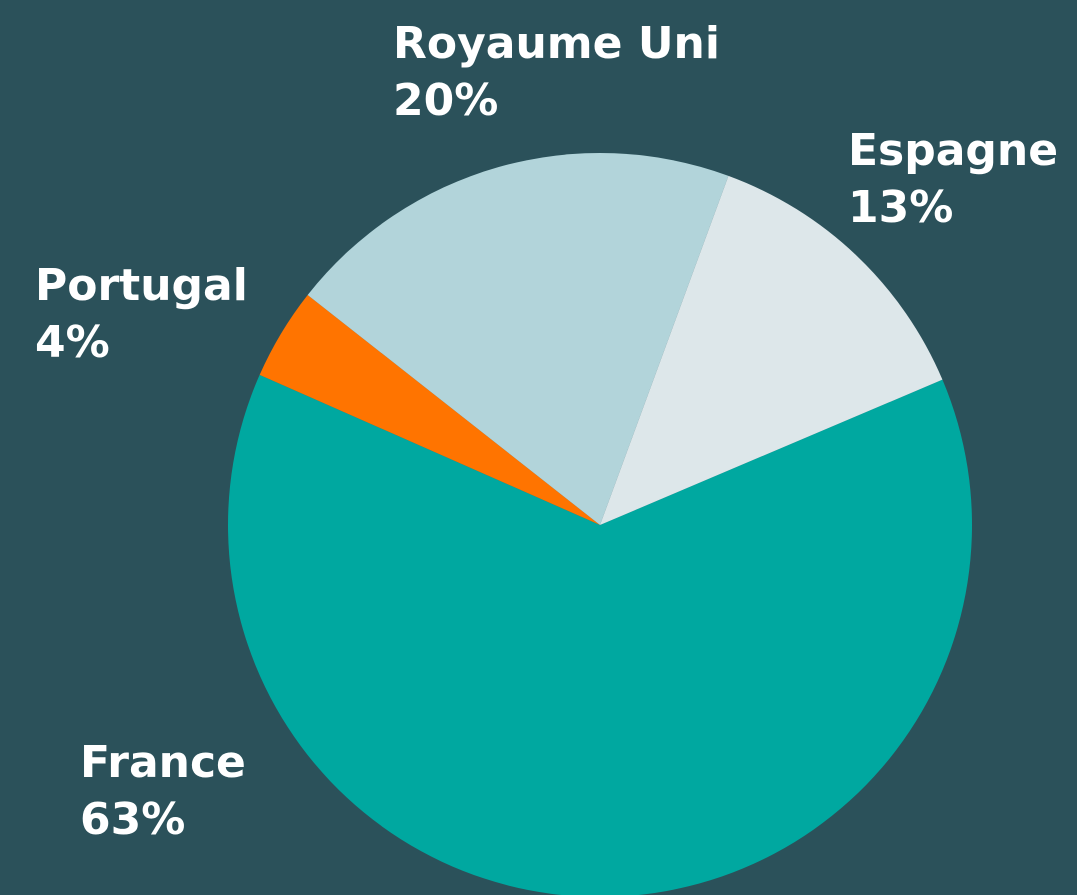  I want to click on slice-value-label: 13%, so click(900, 207).